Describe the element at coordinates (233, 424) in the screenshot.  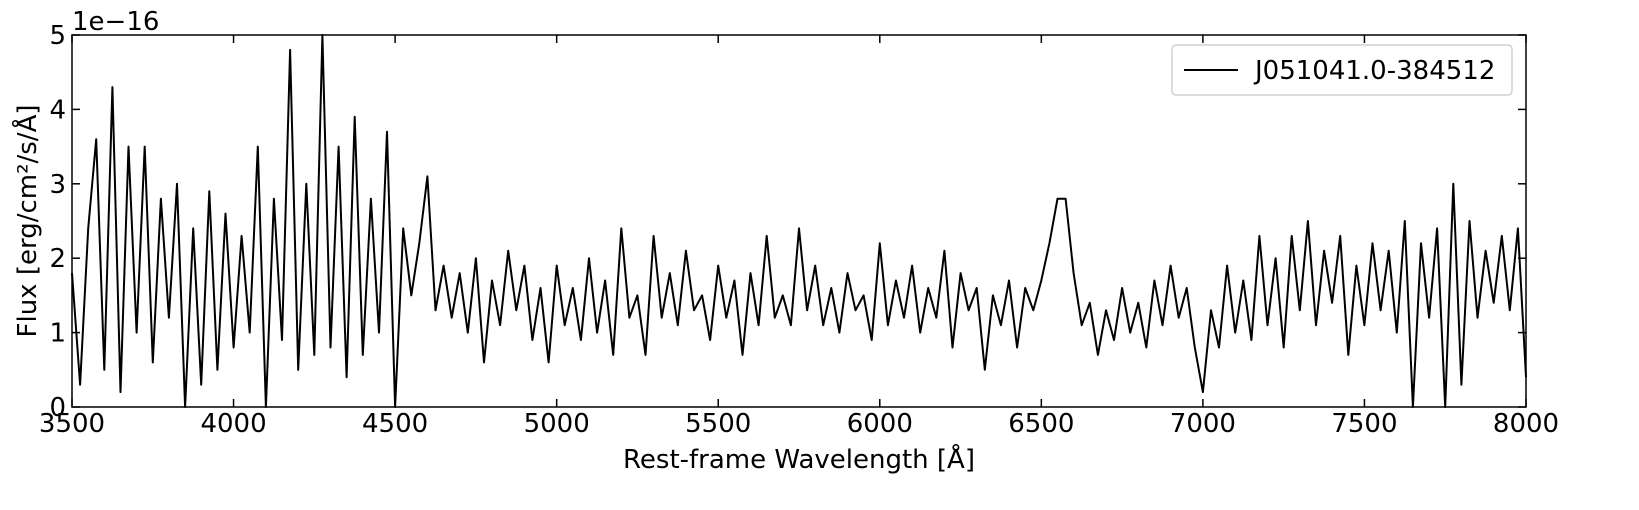
I see `x-tick-label: 4000` at that location.